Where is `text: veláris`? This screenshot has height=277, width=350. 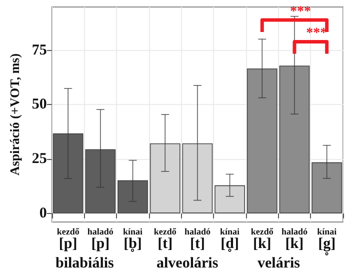
text: veláris is located at coordinates (278, 264).